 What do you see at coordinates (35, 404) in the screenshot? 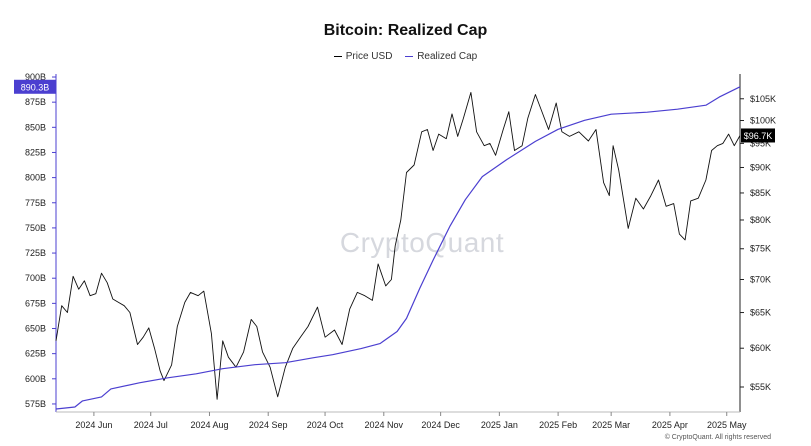
I see `left-tick-label: 575B` at bounding box center [35, 404].